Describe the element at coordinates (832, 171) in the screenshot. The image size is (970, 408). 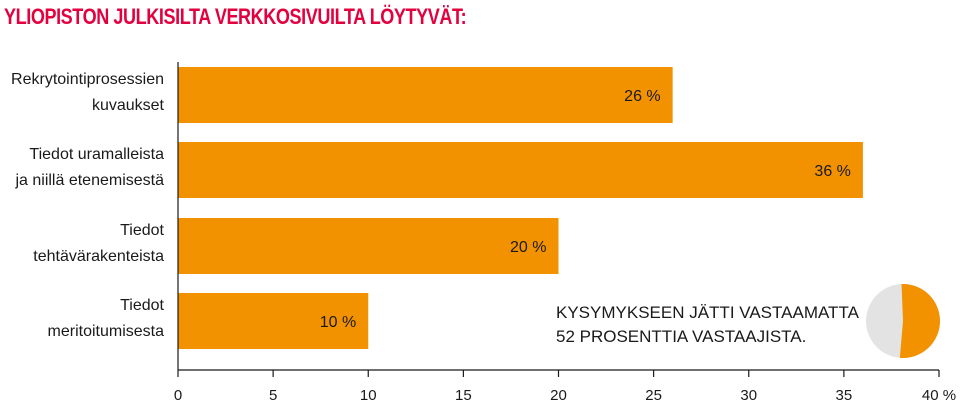
I see `value-label-1: 36 %` at that location.